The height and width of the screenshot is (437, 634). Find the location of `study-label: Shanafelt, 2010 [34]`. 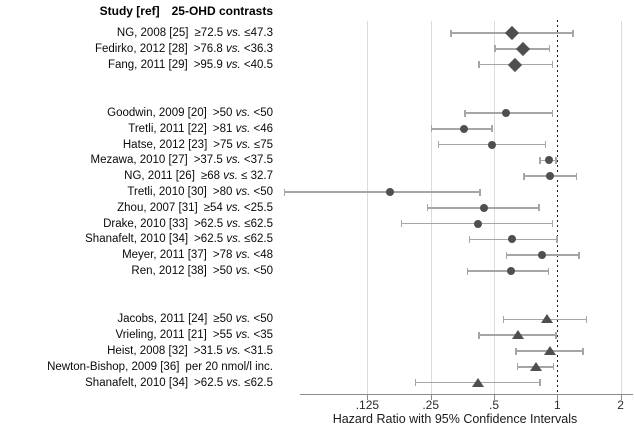

study-label: Shanafelt, 2010 [34] is located at coordinates (137, 239).